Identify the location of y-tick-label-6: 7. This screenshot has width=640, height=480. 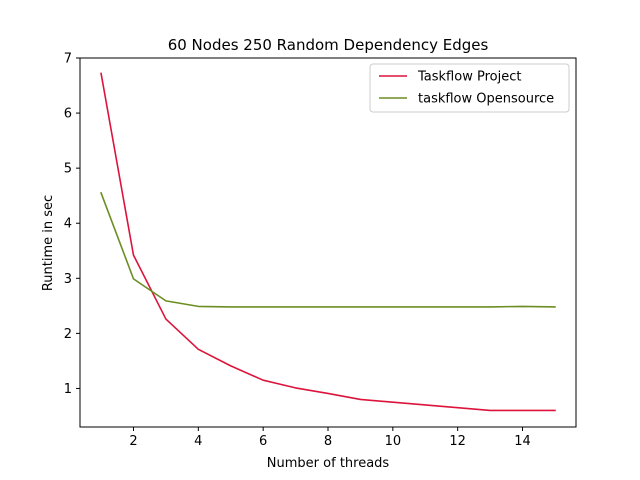
(68, 59).